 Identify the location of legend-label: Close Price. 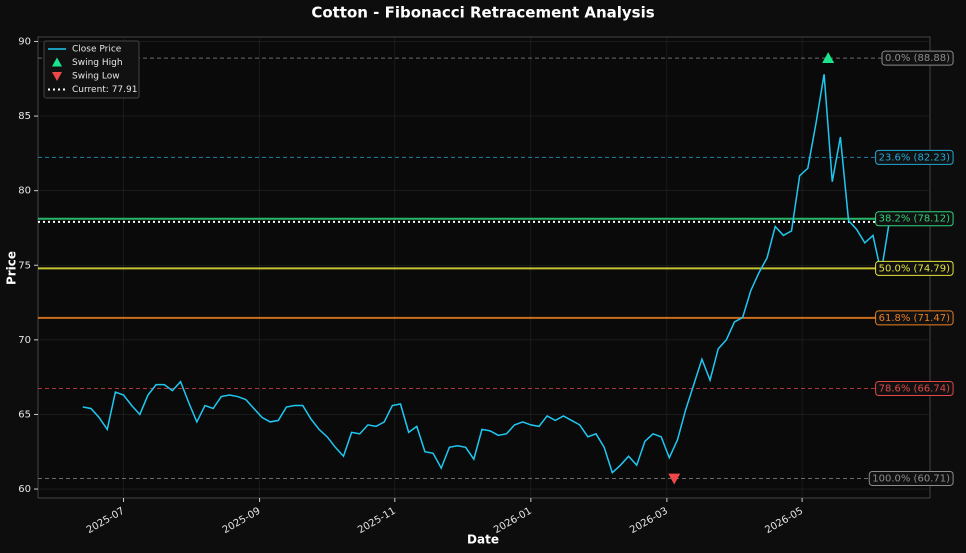
(97, 50).